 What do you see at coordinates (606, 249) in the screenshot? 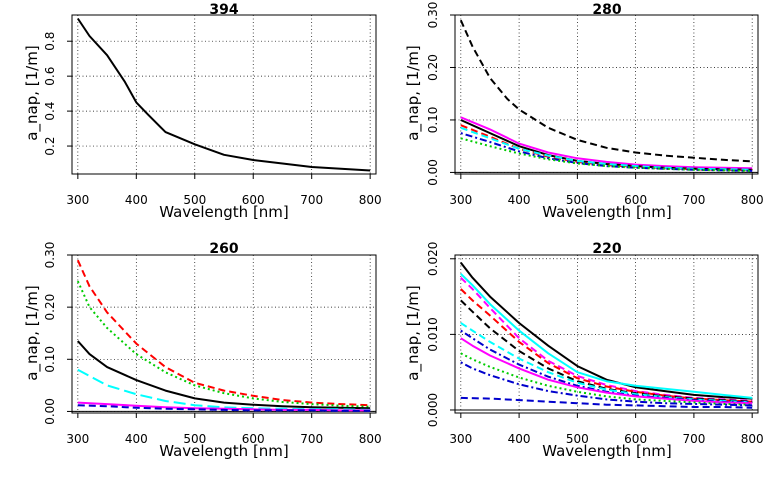
I see `panel-title: 220` at bounding box center [606, 249].